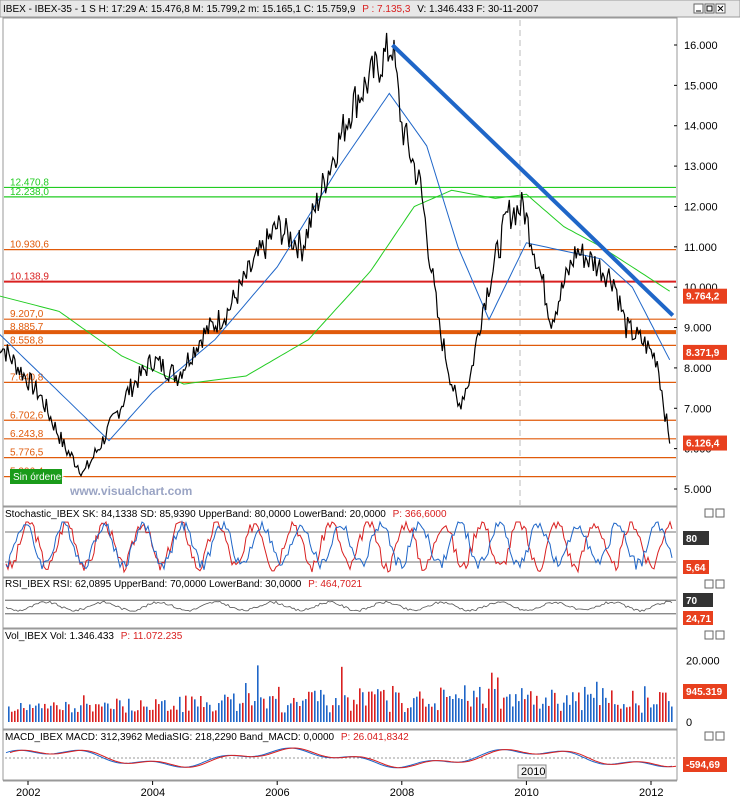 This screenshot has height=800, width=740. What do you see at coordinates (340, 693) in the screenshot?
I see `volume-bars` at bounding box center [340, 693].